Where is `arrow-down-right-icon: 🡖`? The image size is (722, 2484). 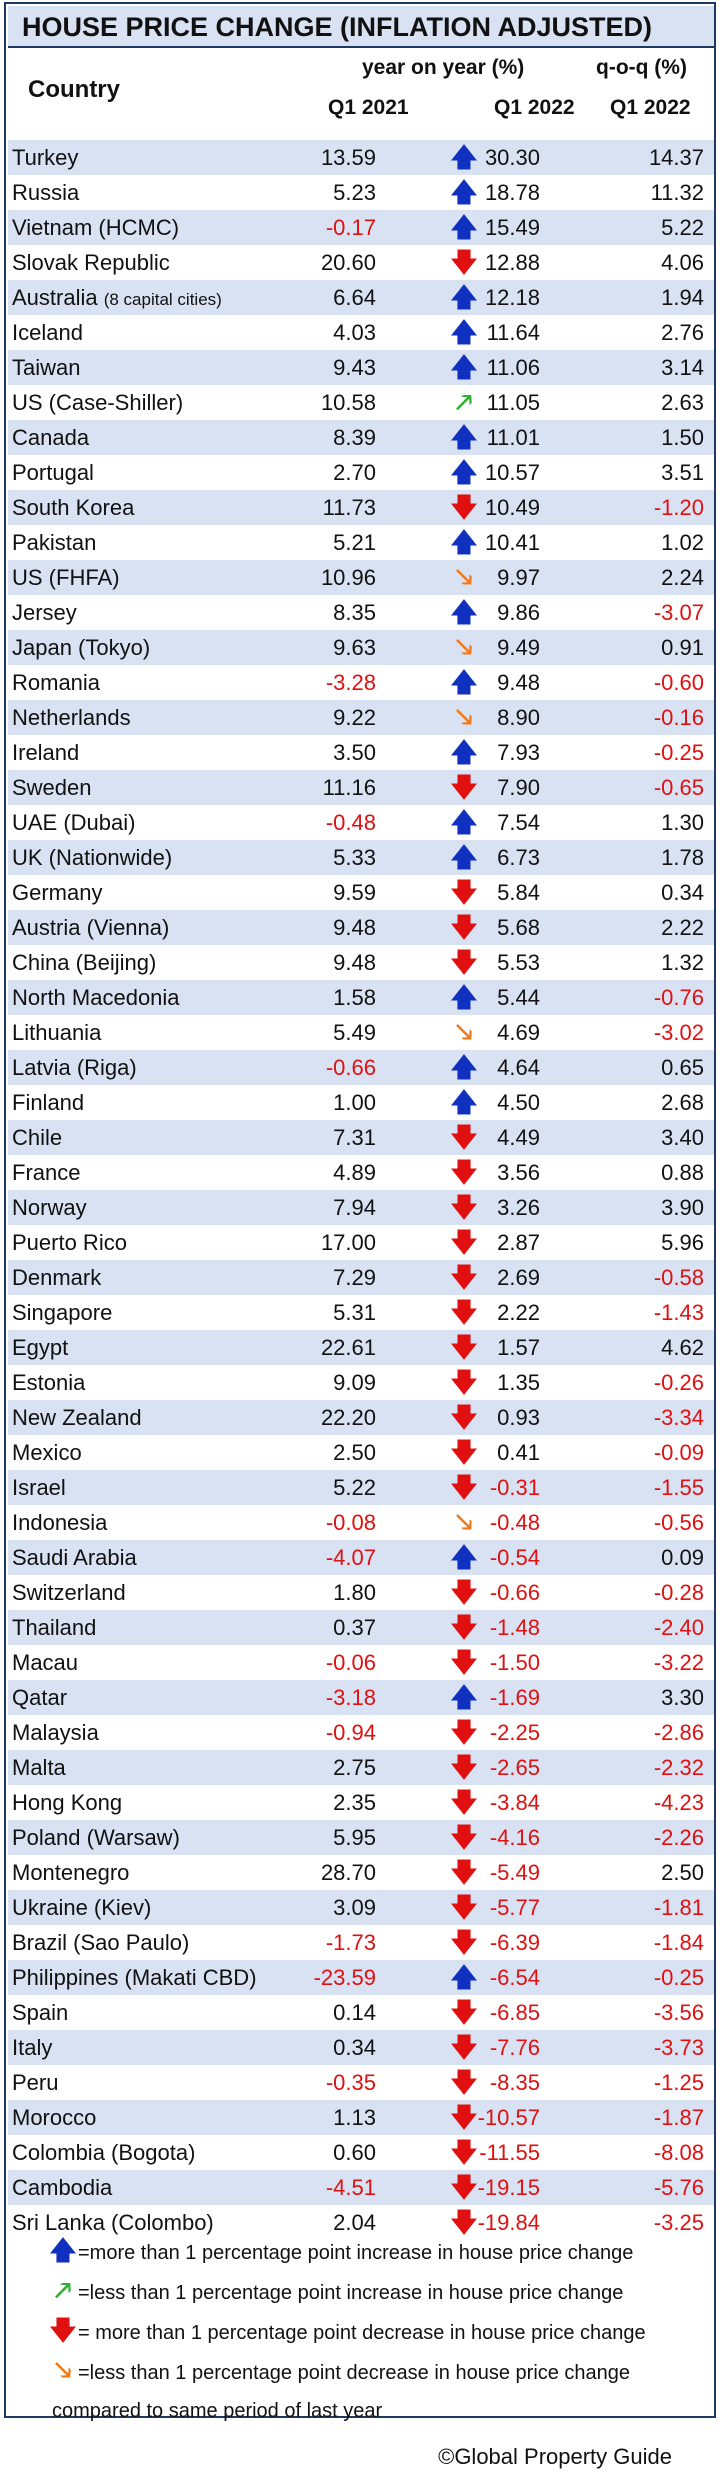
arrow-down-right-icon: 🡖 is located at coordinates (464, 647).